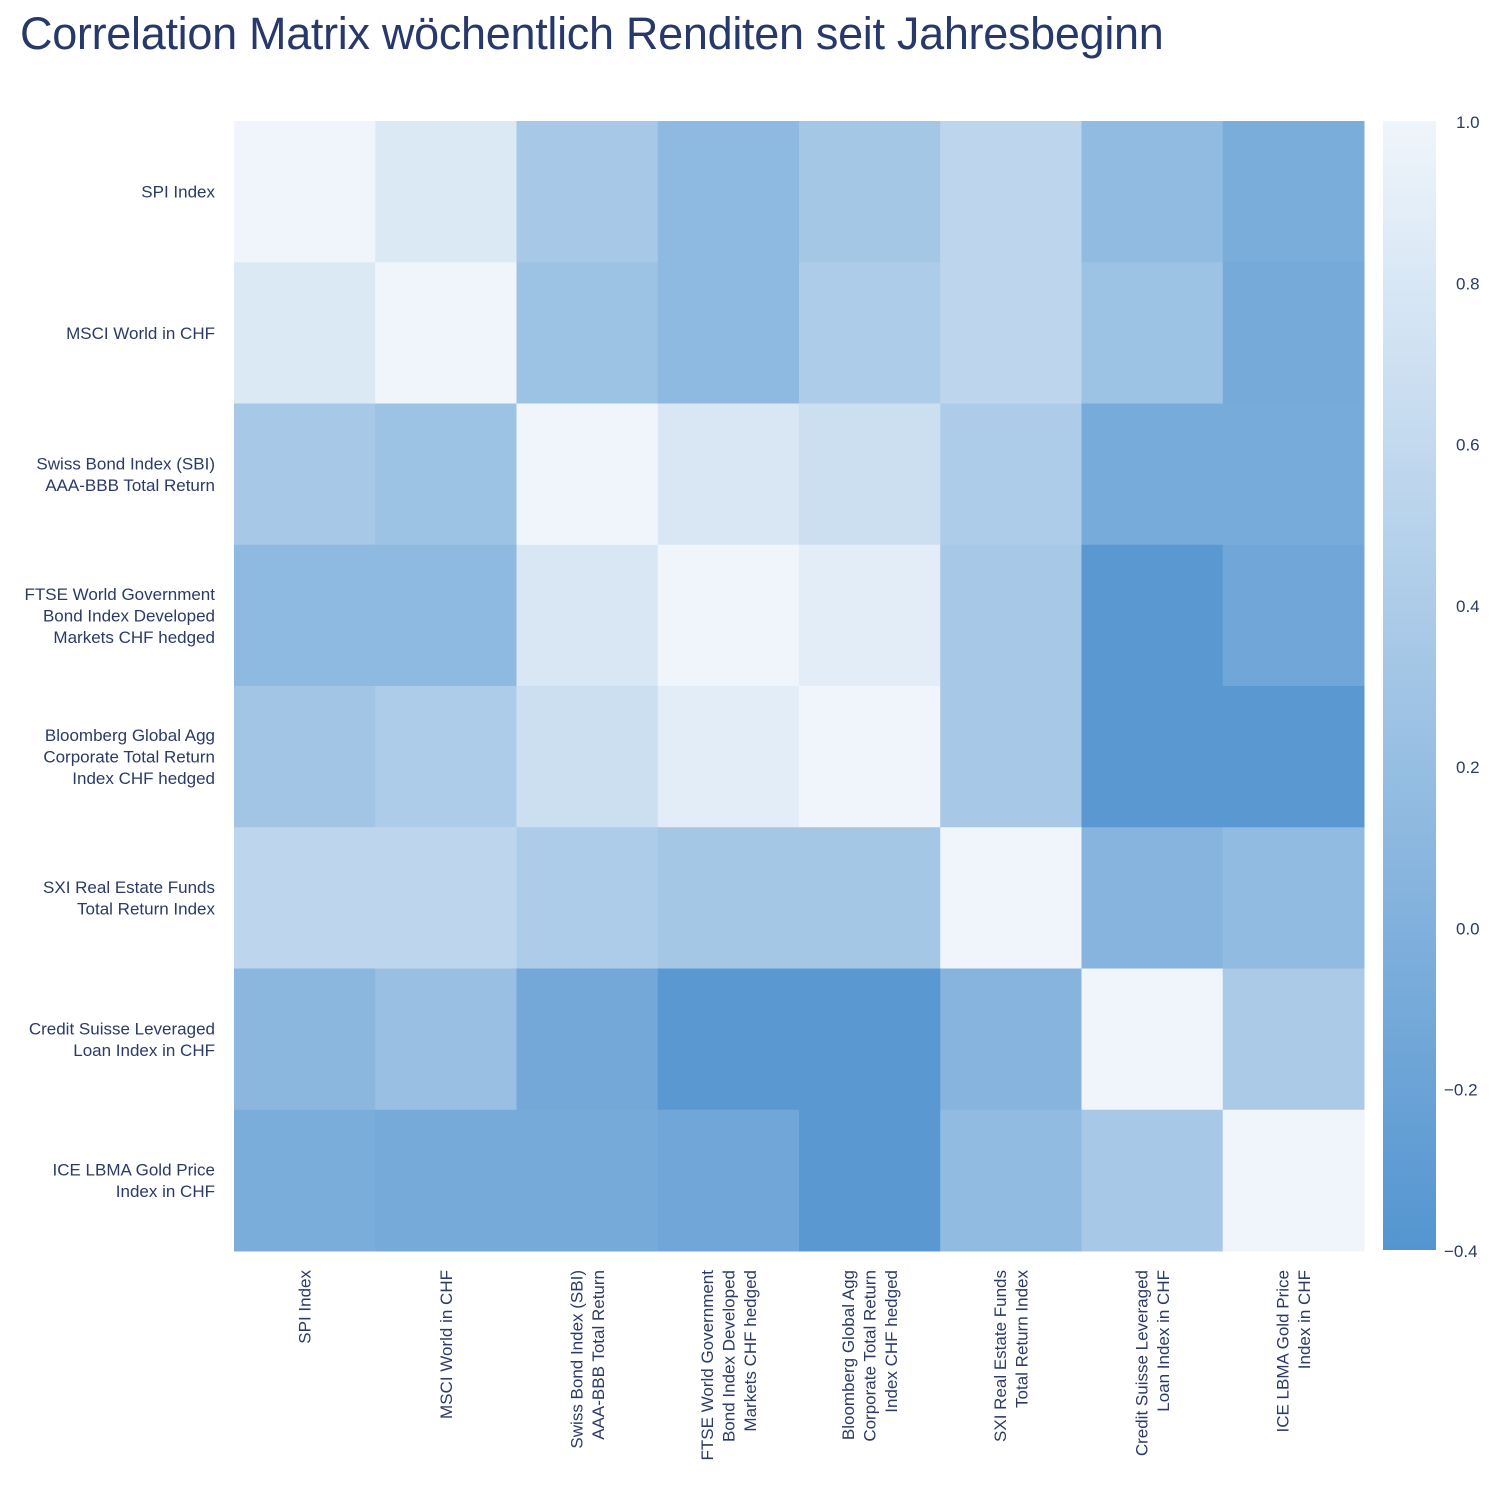  Describe the element at coordinates (119, 594) in the screenshot. I see `y-tick-label: FTSE World Government` at that location.